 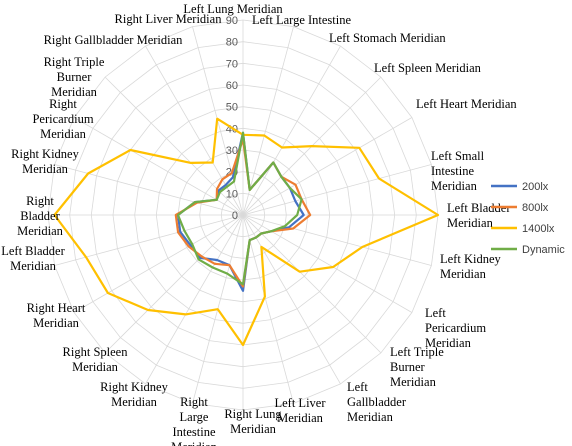 I want to click on tick-label: 10, so click(x=232, y=194).